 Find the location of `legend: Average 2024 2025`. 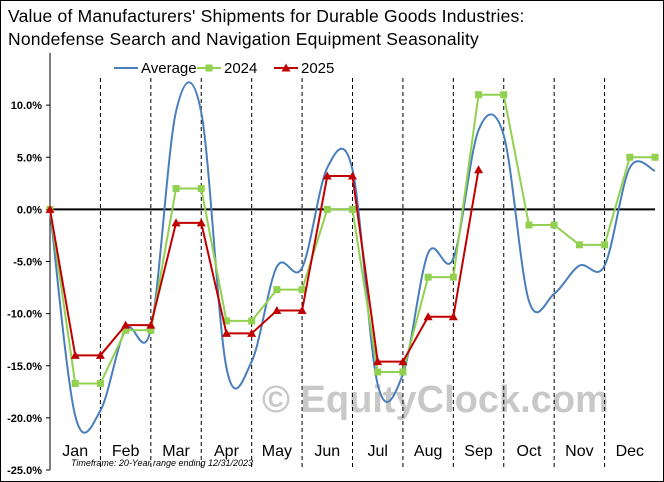

legend: Average 2024 2025 is located at coordinates (224, 68).